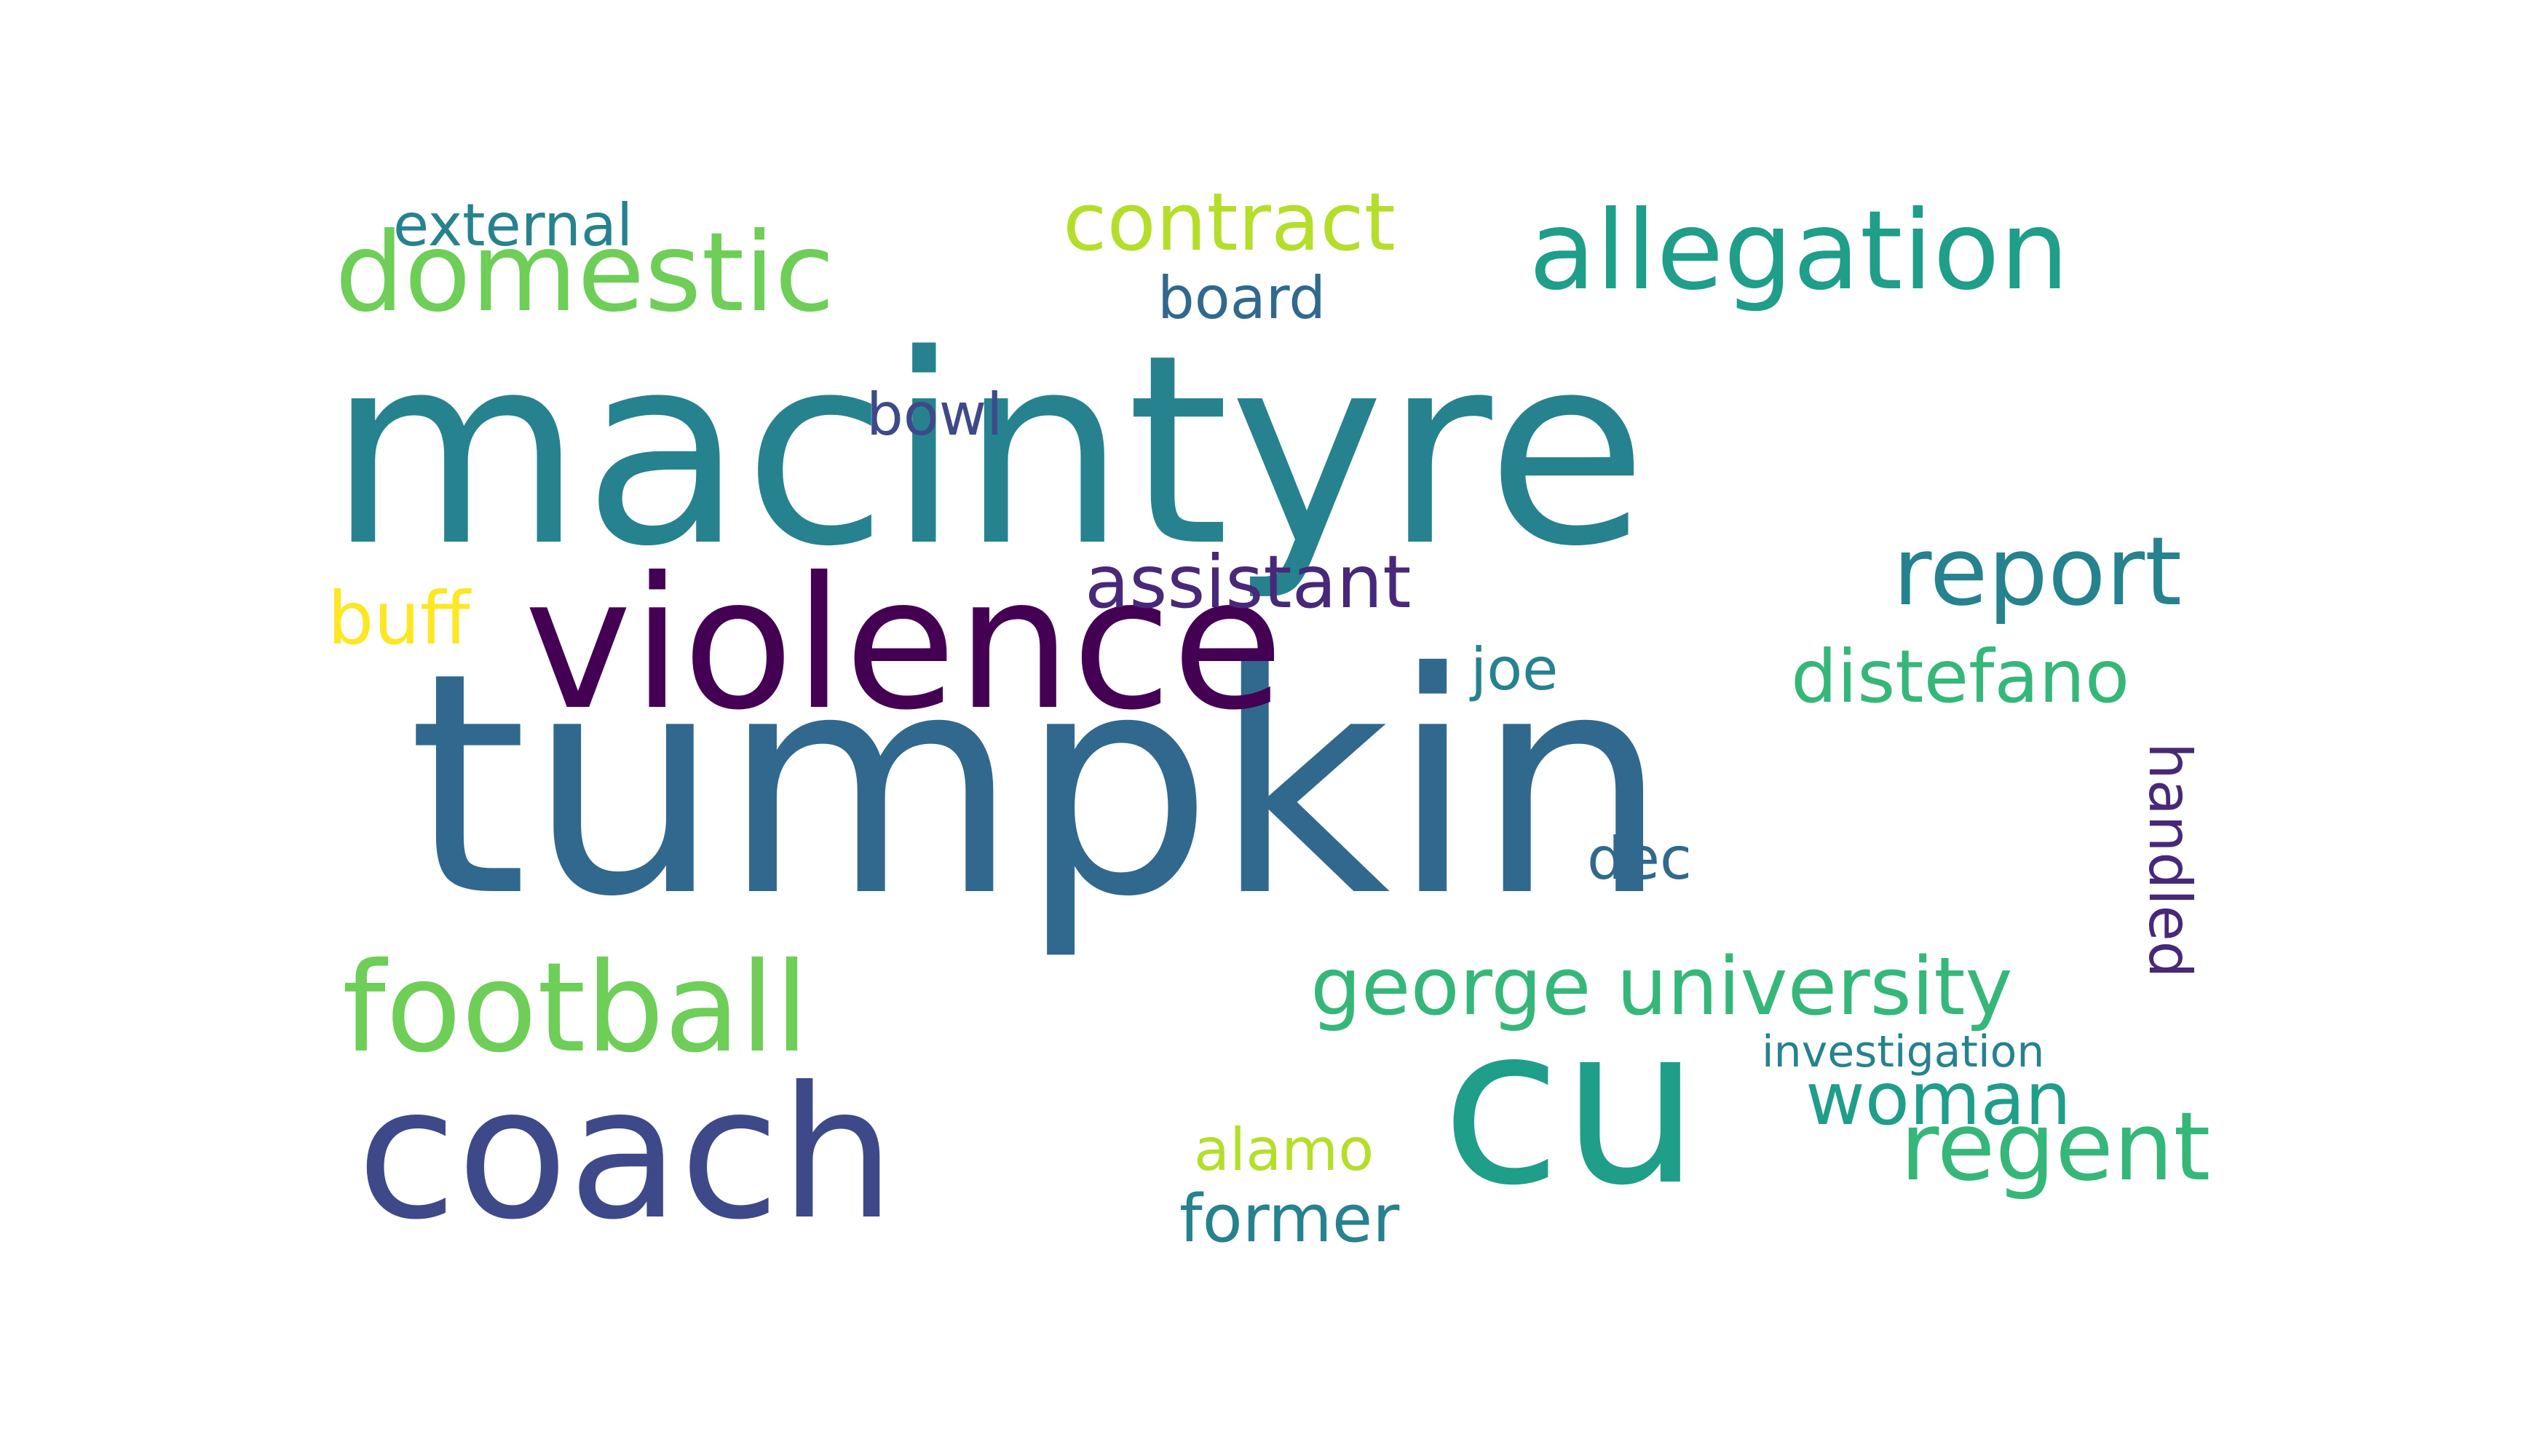  Describe the element at coordinates (1289, 1219) in the screenshot. I see `word-former: former` at that location.